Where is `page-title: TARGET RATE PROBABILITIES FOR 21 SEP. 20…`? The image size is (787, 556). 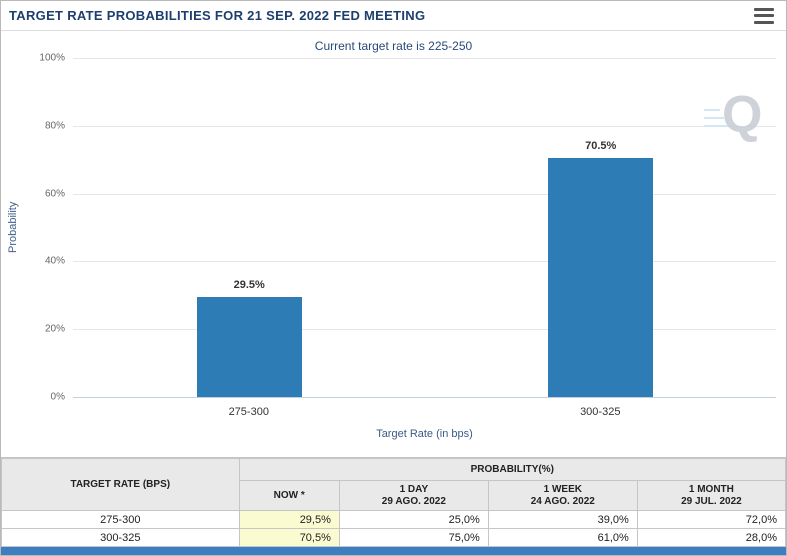
page-title: TARGET RATE PROBABILITIES FOR 21 SEP. 20… is located at coordinates (217, 15).